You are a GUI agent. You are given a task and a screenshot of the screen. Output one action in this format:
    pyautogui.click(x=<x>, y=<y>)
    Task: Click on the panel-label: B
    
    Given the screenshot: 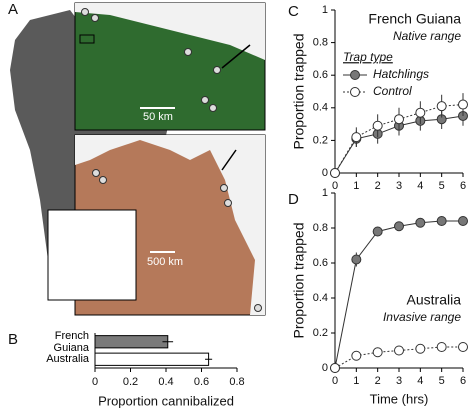 What is the action you would take?
    pyautogui.click(x=13, y=339)
    